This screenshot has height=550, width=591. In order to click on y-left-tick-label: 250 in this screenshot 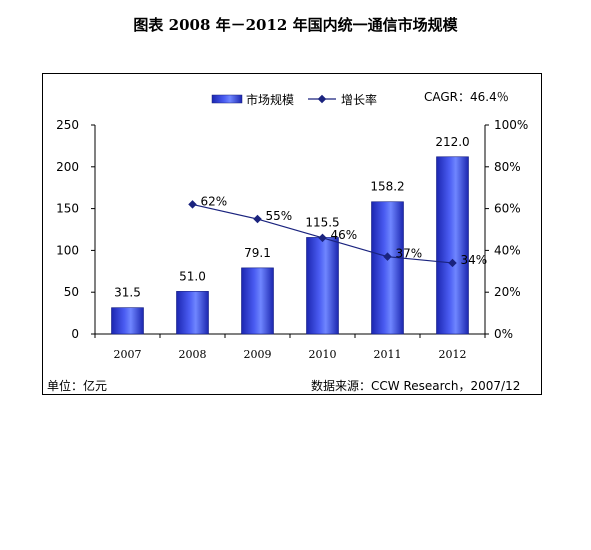, I will do `click(67, 125)`.